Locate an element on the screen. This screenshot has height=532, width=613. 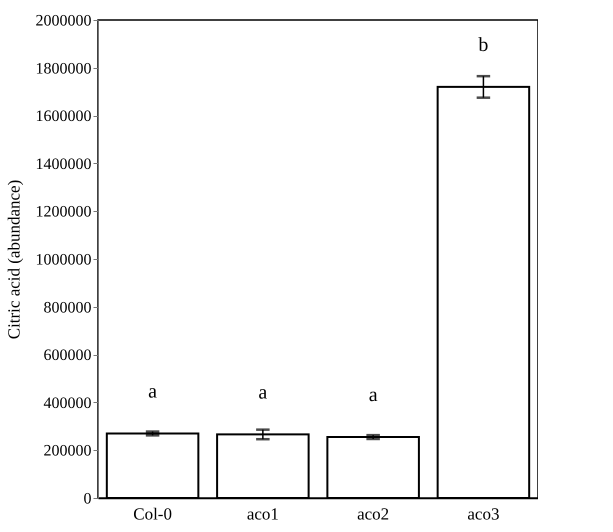
y-tick-label: 1200000 is located at coordinates (64, 212).